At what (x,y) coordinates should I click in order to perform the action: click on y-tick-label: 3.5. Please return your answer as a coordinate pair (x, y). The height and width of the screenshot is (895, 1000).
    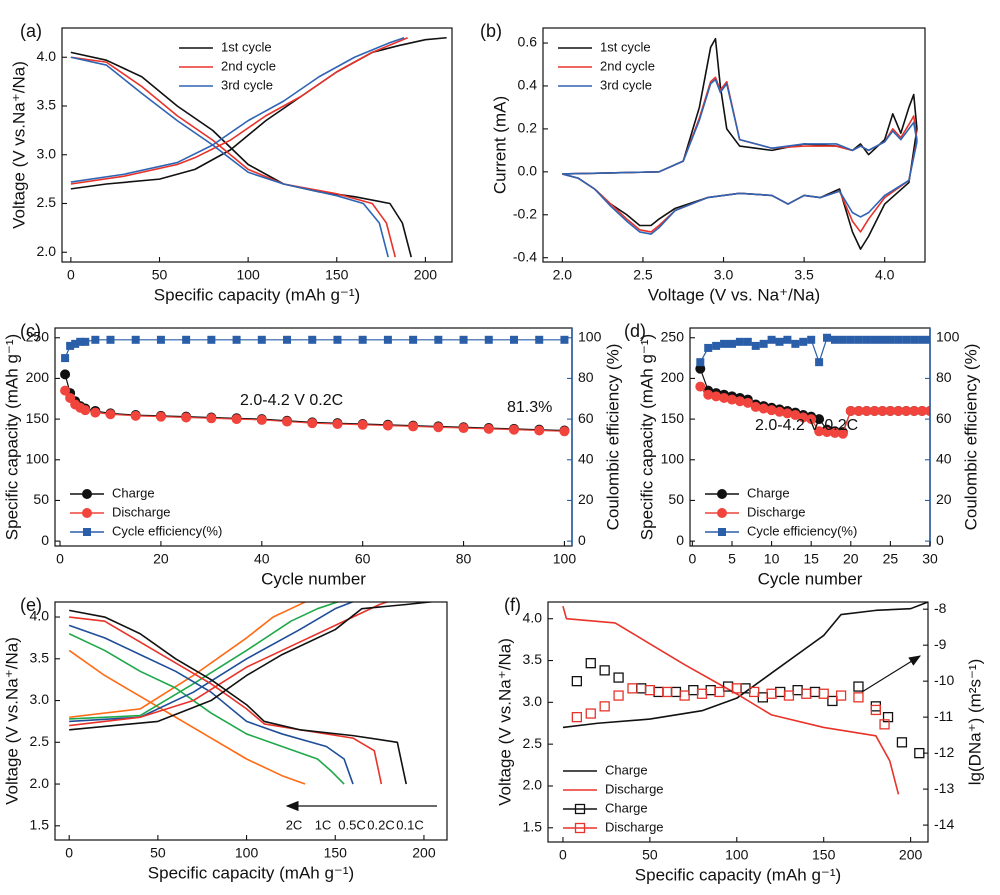
    Looking at the image, I should click on (40, 657).